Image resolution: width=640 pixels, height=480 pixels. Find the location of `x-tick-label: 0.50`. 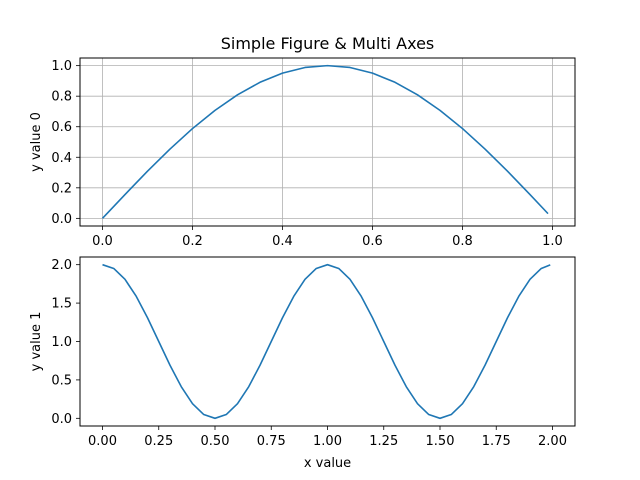

x-tick-label: 0.50 is located at coordinates (215, 441).